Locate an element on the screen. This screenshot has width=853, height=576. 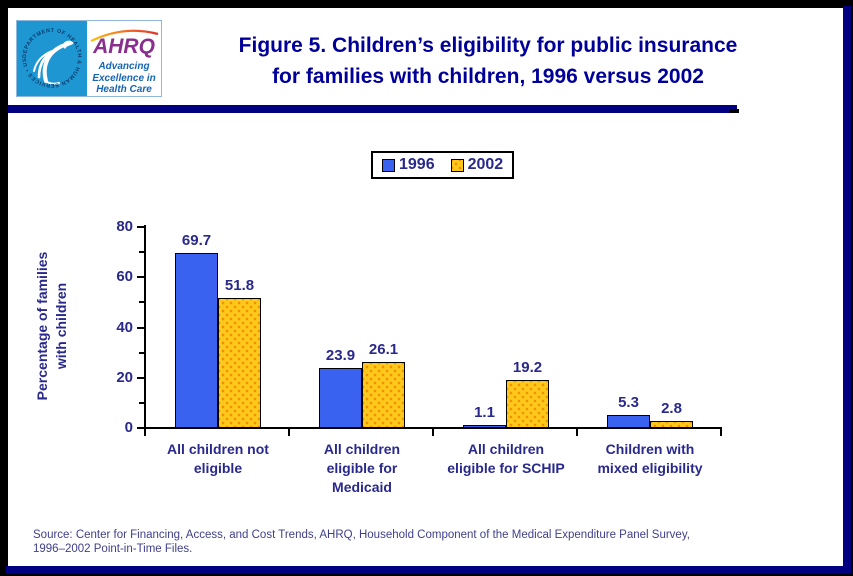
category-label: Children with mixed eligibility is located at coordinates (650, 458).